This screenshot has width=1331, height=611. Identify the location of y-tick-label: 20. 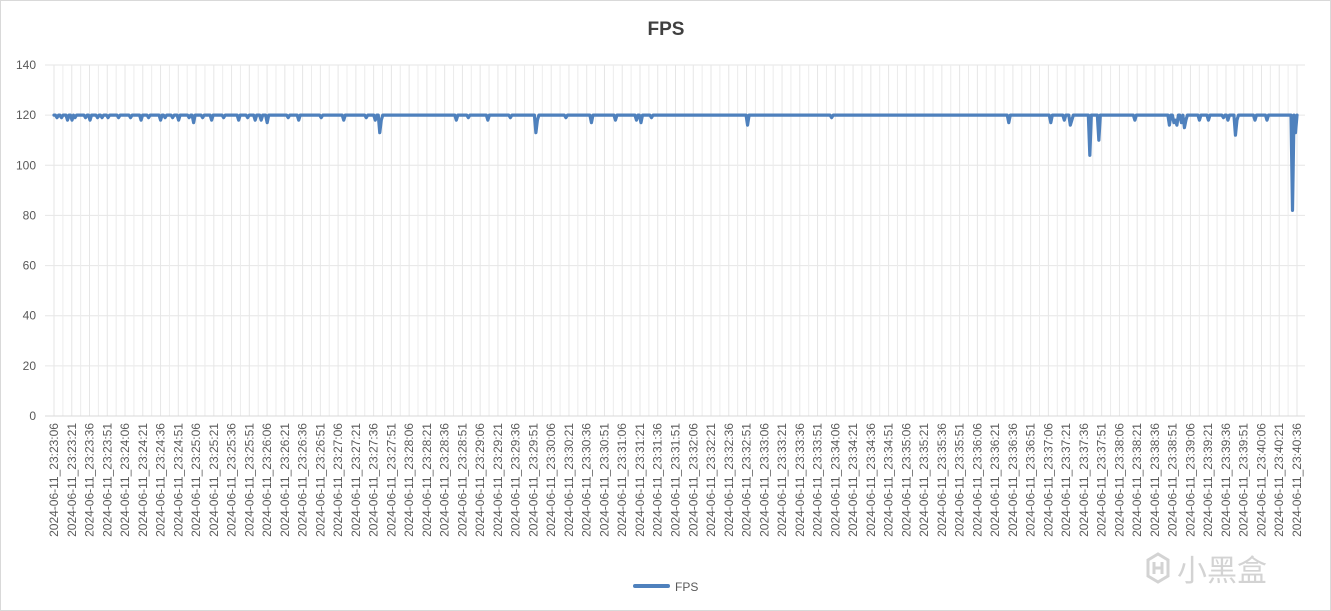
(30, 366).